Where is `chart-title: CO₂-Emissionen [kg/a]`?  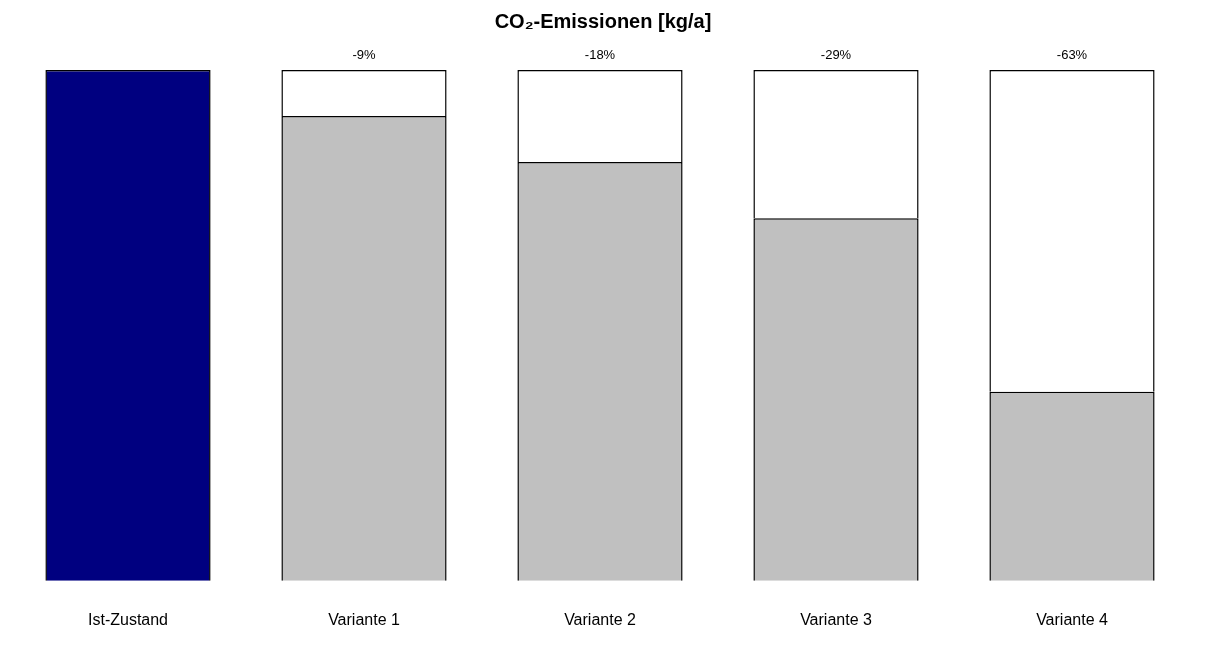
chart-title: CO₂-Emissionen [kg/a] is located at coordinates (603, 22).